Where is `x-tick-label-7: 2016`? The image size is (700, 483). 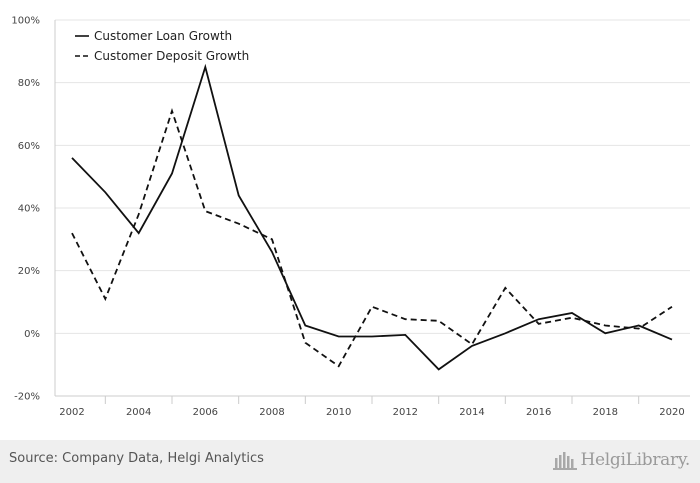 x-tick-label-7: 2016 is located at coordinates (538, 412).